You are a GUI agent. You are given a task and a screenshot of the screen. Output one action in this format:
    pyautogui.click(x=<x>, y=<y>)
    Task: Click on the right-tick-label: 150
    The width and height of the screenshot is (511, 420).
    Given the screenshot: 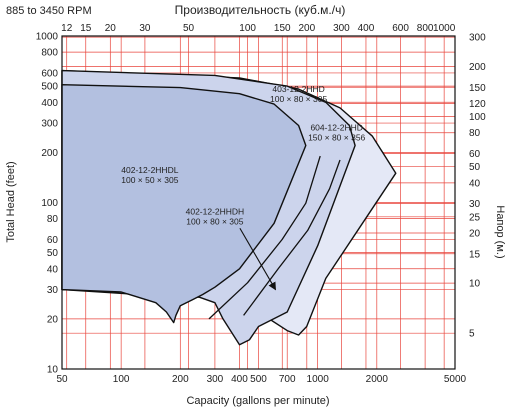 What is the action you would take?
    pyautogui.click(x=477, y=88)
    